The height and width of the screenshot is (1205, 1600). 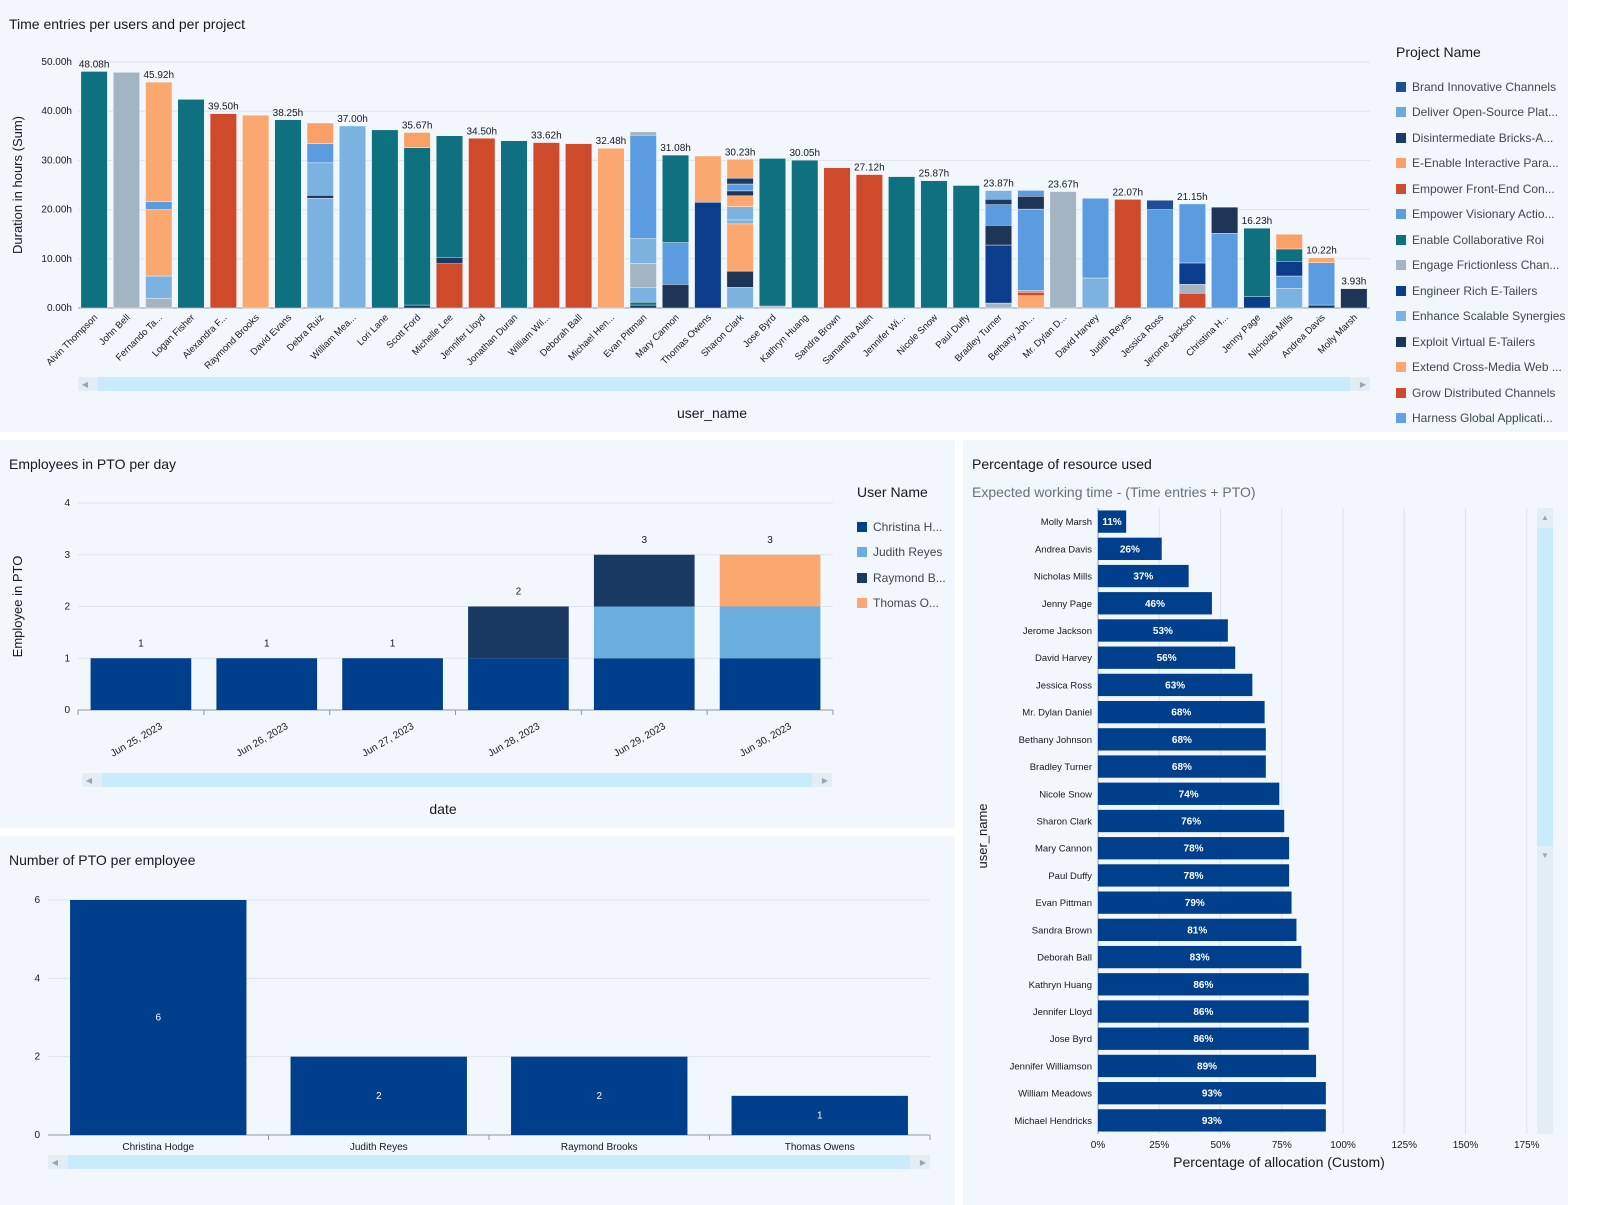 I want to click on time-scrollbar-right-arrow: ▶, so click(x=1363, y=384).